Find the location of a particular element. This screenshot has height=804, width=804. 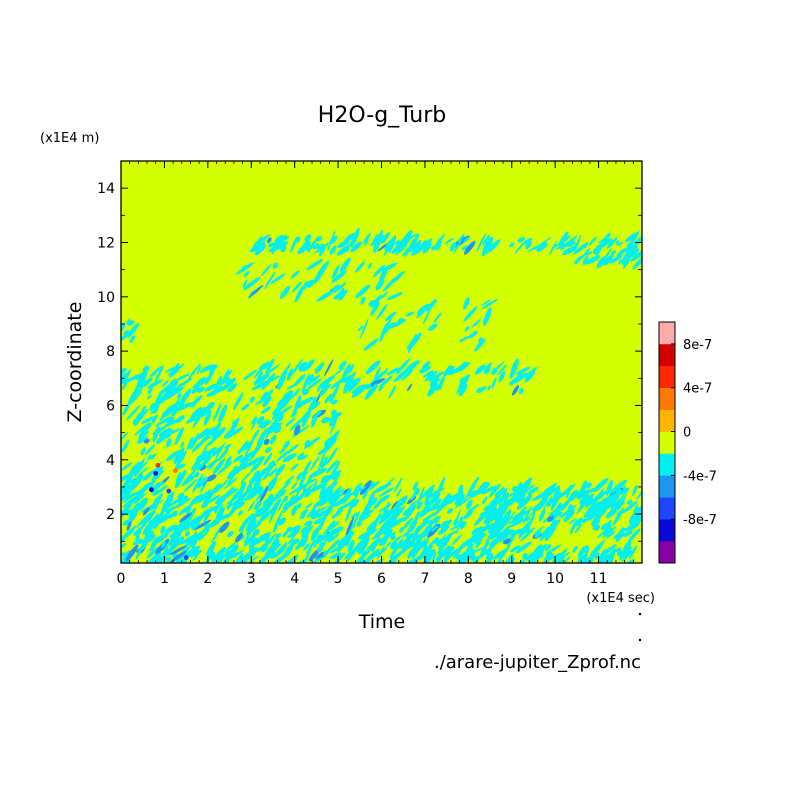

colorbar-tick-label: 4e-7 is located at coordinates (697, 389).